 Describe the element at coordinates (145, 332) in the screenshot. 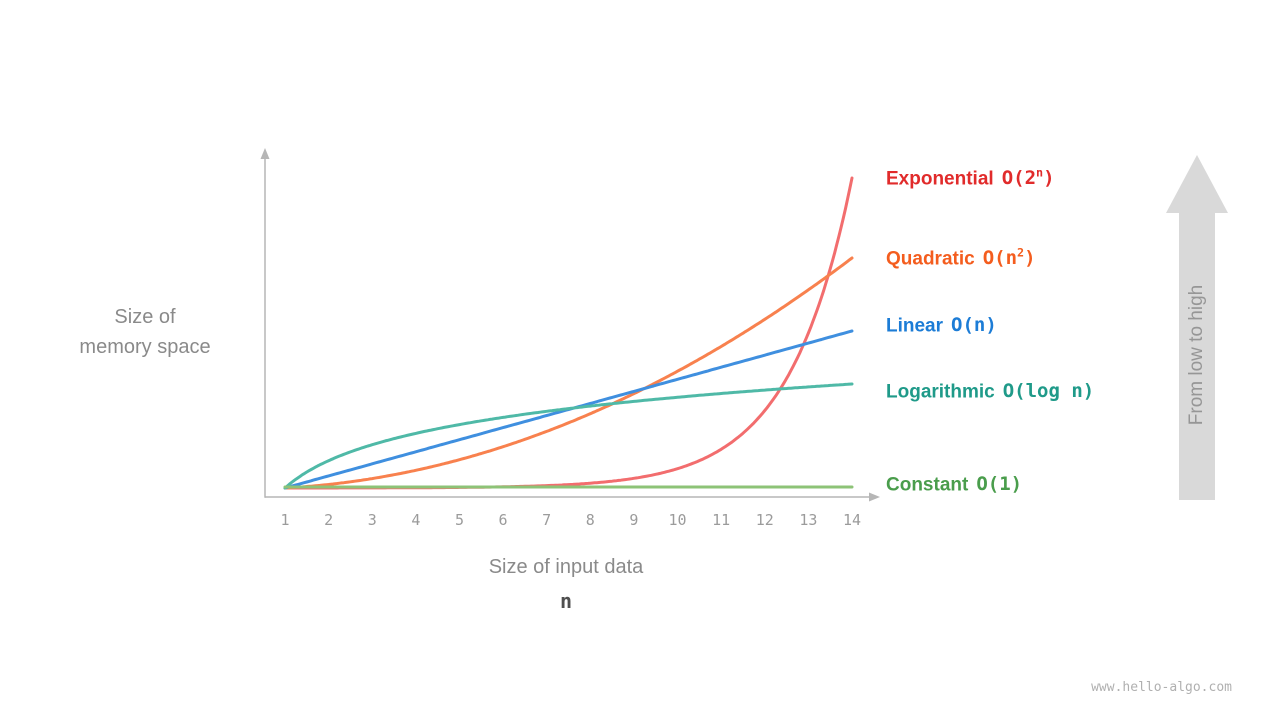

I see `y-axis-label: Size of memory space` at that location.